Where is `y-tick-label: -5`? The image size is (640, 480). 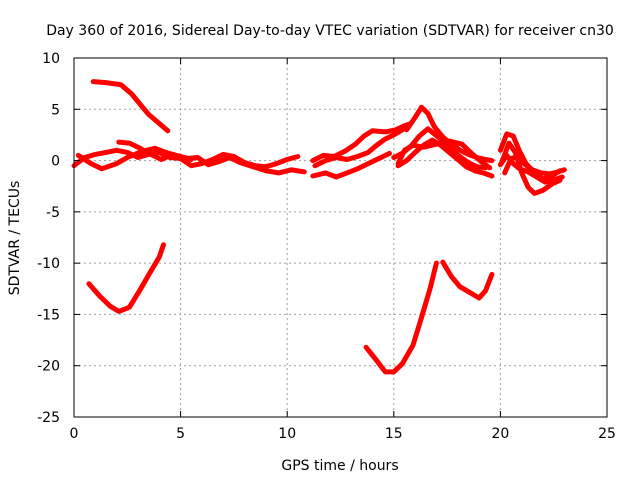
y-tick-label: -5 is located at coordinates (53, 213).